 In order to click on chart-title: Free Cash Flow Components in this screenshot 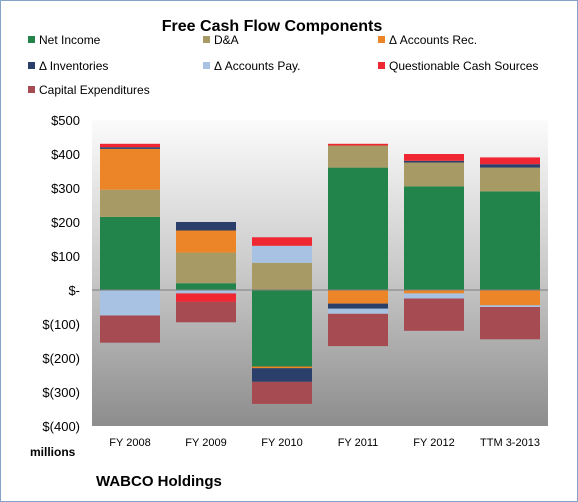, I will do `click(272, 26)`.